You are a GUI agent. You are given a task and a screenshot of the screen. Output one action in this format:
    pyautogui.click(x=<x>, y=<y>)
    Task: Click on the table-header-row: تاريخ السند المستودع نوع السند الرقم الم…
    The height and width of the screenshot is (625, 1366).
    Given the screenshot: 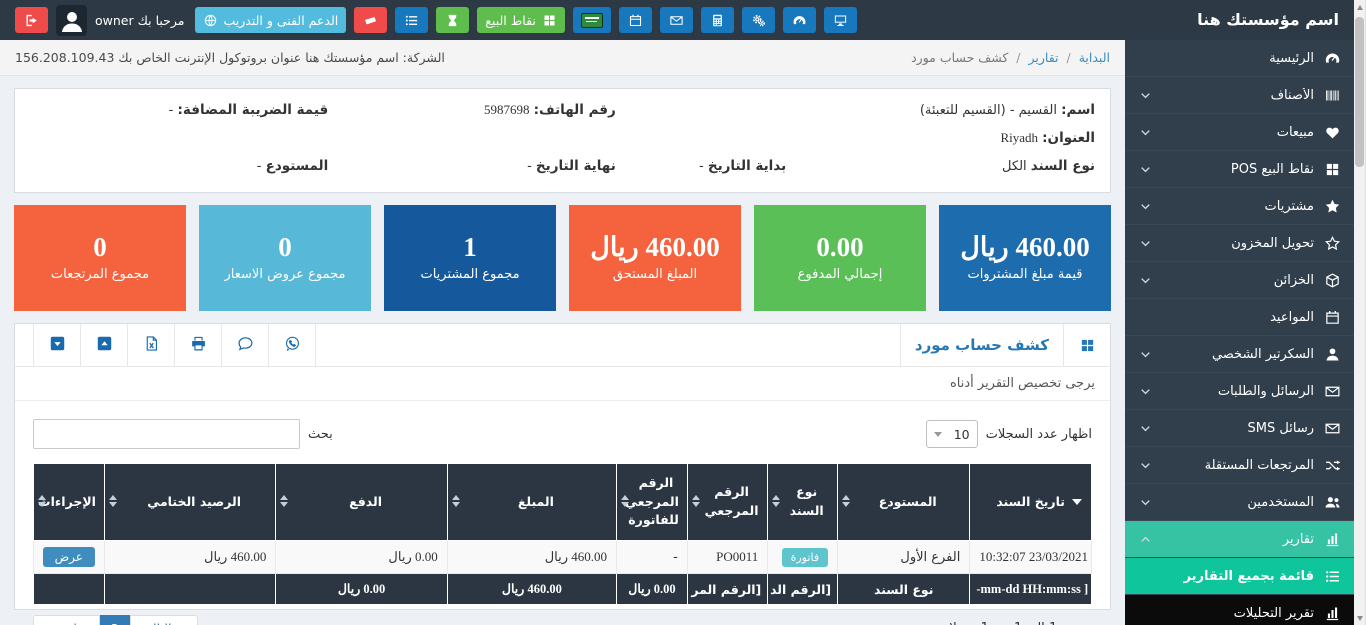 What is the action you would take?
    pyautogui.click(x=562, y=502)
    